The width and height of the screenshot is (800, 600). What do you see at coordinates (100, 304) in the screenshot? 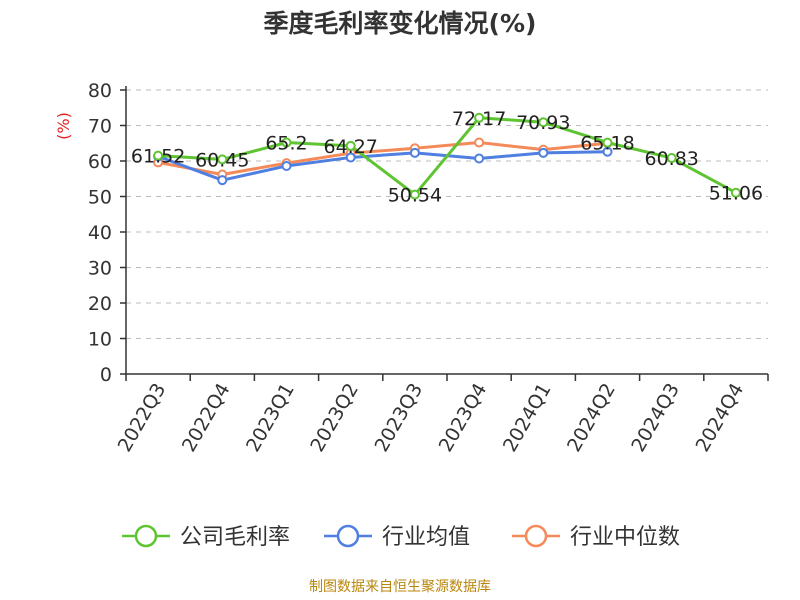
I see `y-tick-label: 20` at bounding box center [100, 304].